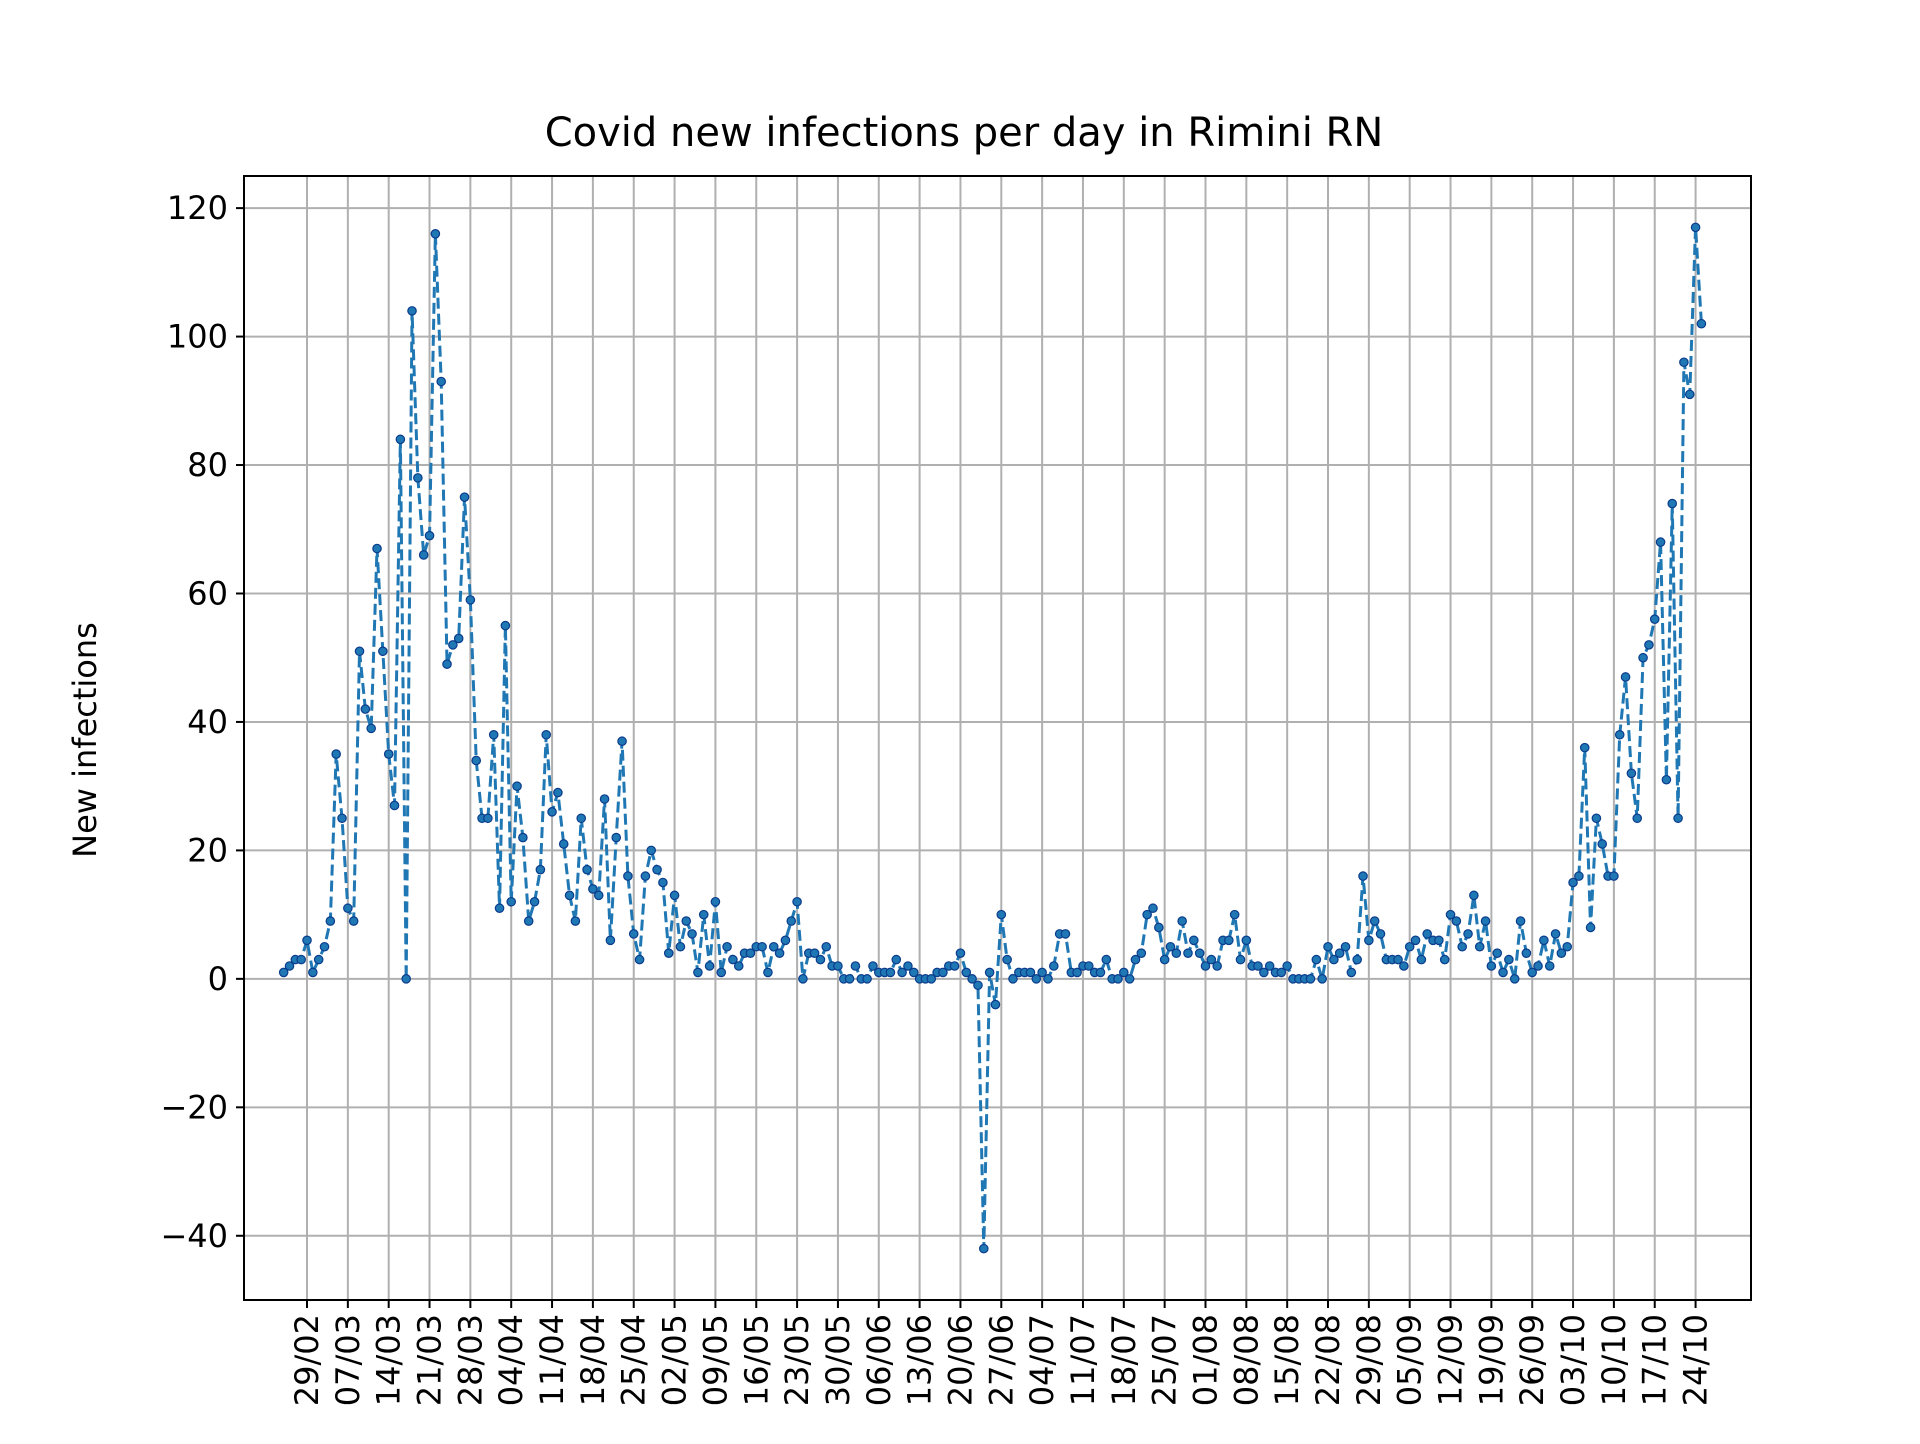 This screenshot has width=1920, height=1444. What do you see at coordinates (1124, 1360) in the screenshot?
I see `x-tick-label: 18/07` at bounding box center [1124, 1360].